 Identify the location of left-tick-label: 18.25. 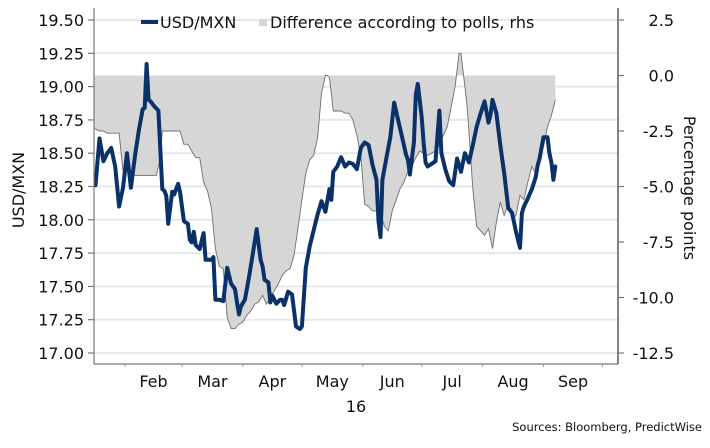
(61, 187).